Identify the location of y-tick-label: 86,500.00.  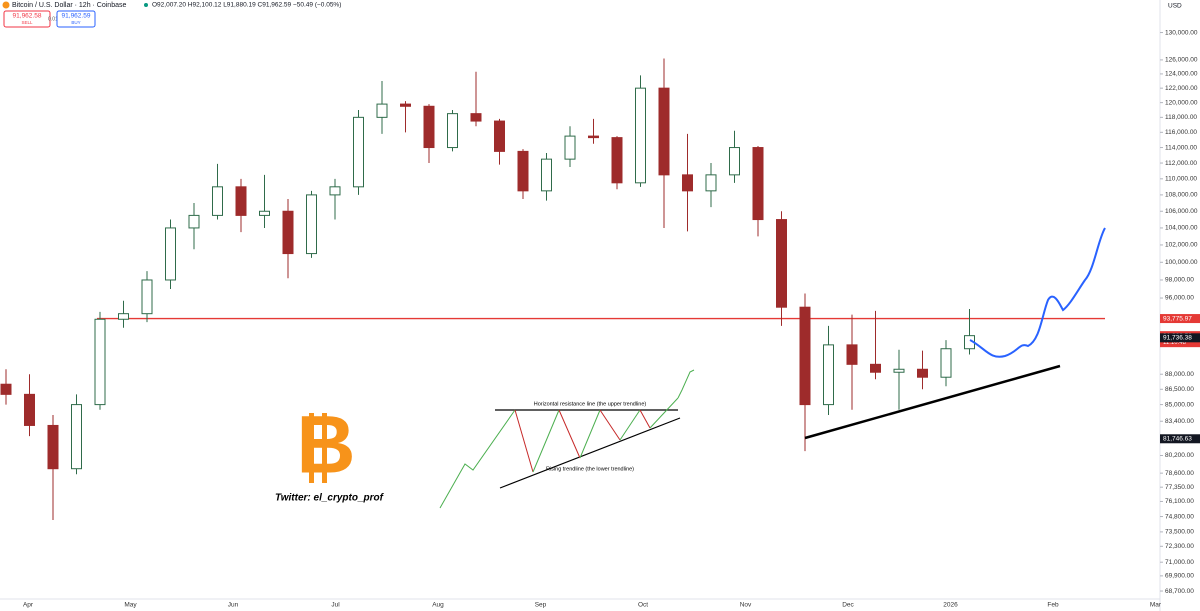
(1179, 389).